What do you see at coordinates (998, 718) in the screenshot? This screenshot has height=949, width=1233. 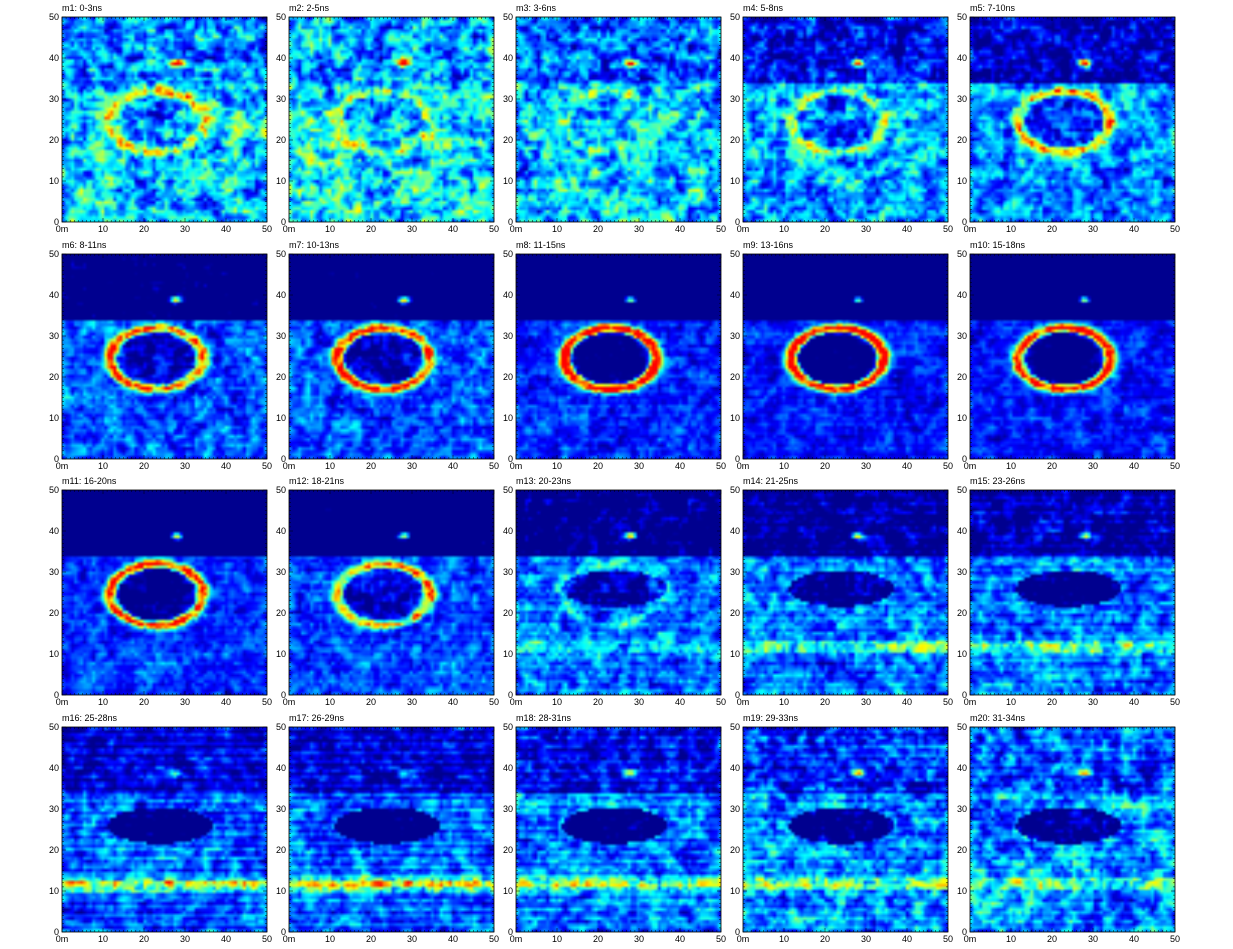 I see `slice-panel-title: m20: 31-34ns` at bounding box center [998, 718].